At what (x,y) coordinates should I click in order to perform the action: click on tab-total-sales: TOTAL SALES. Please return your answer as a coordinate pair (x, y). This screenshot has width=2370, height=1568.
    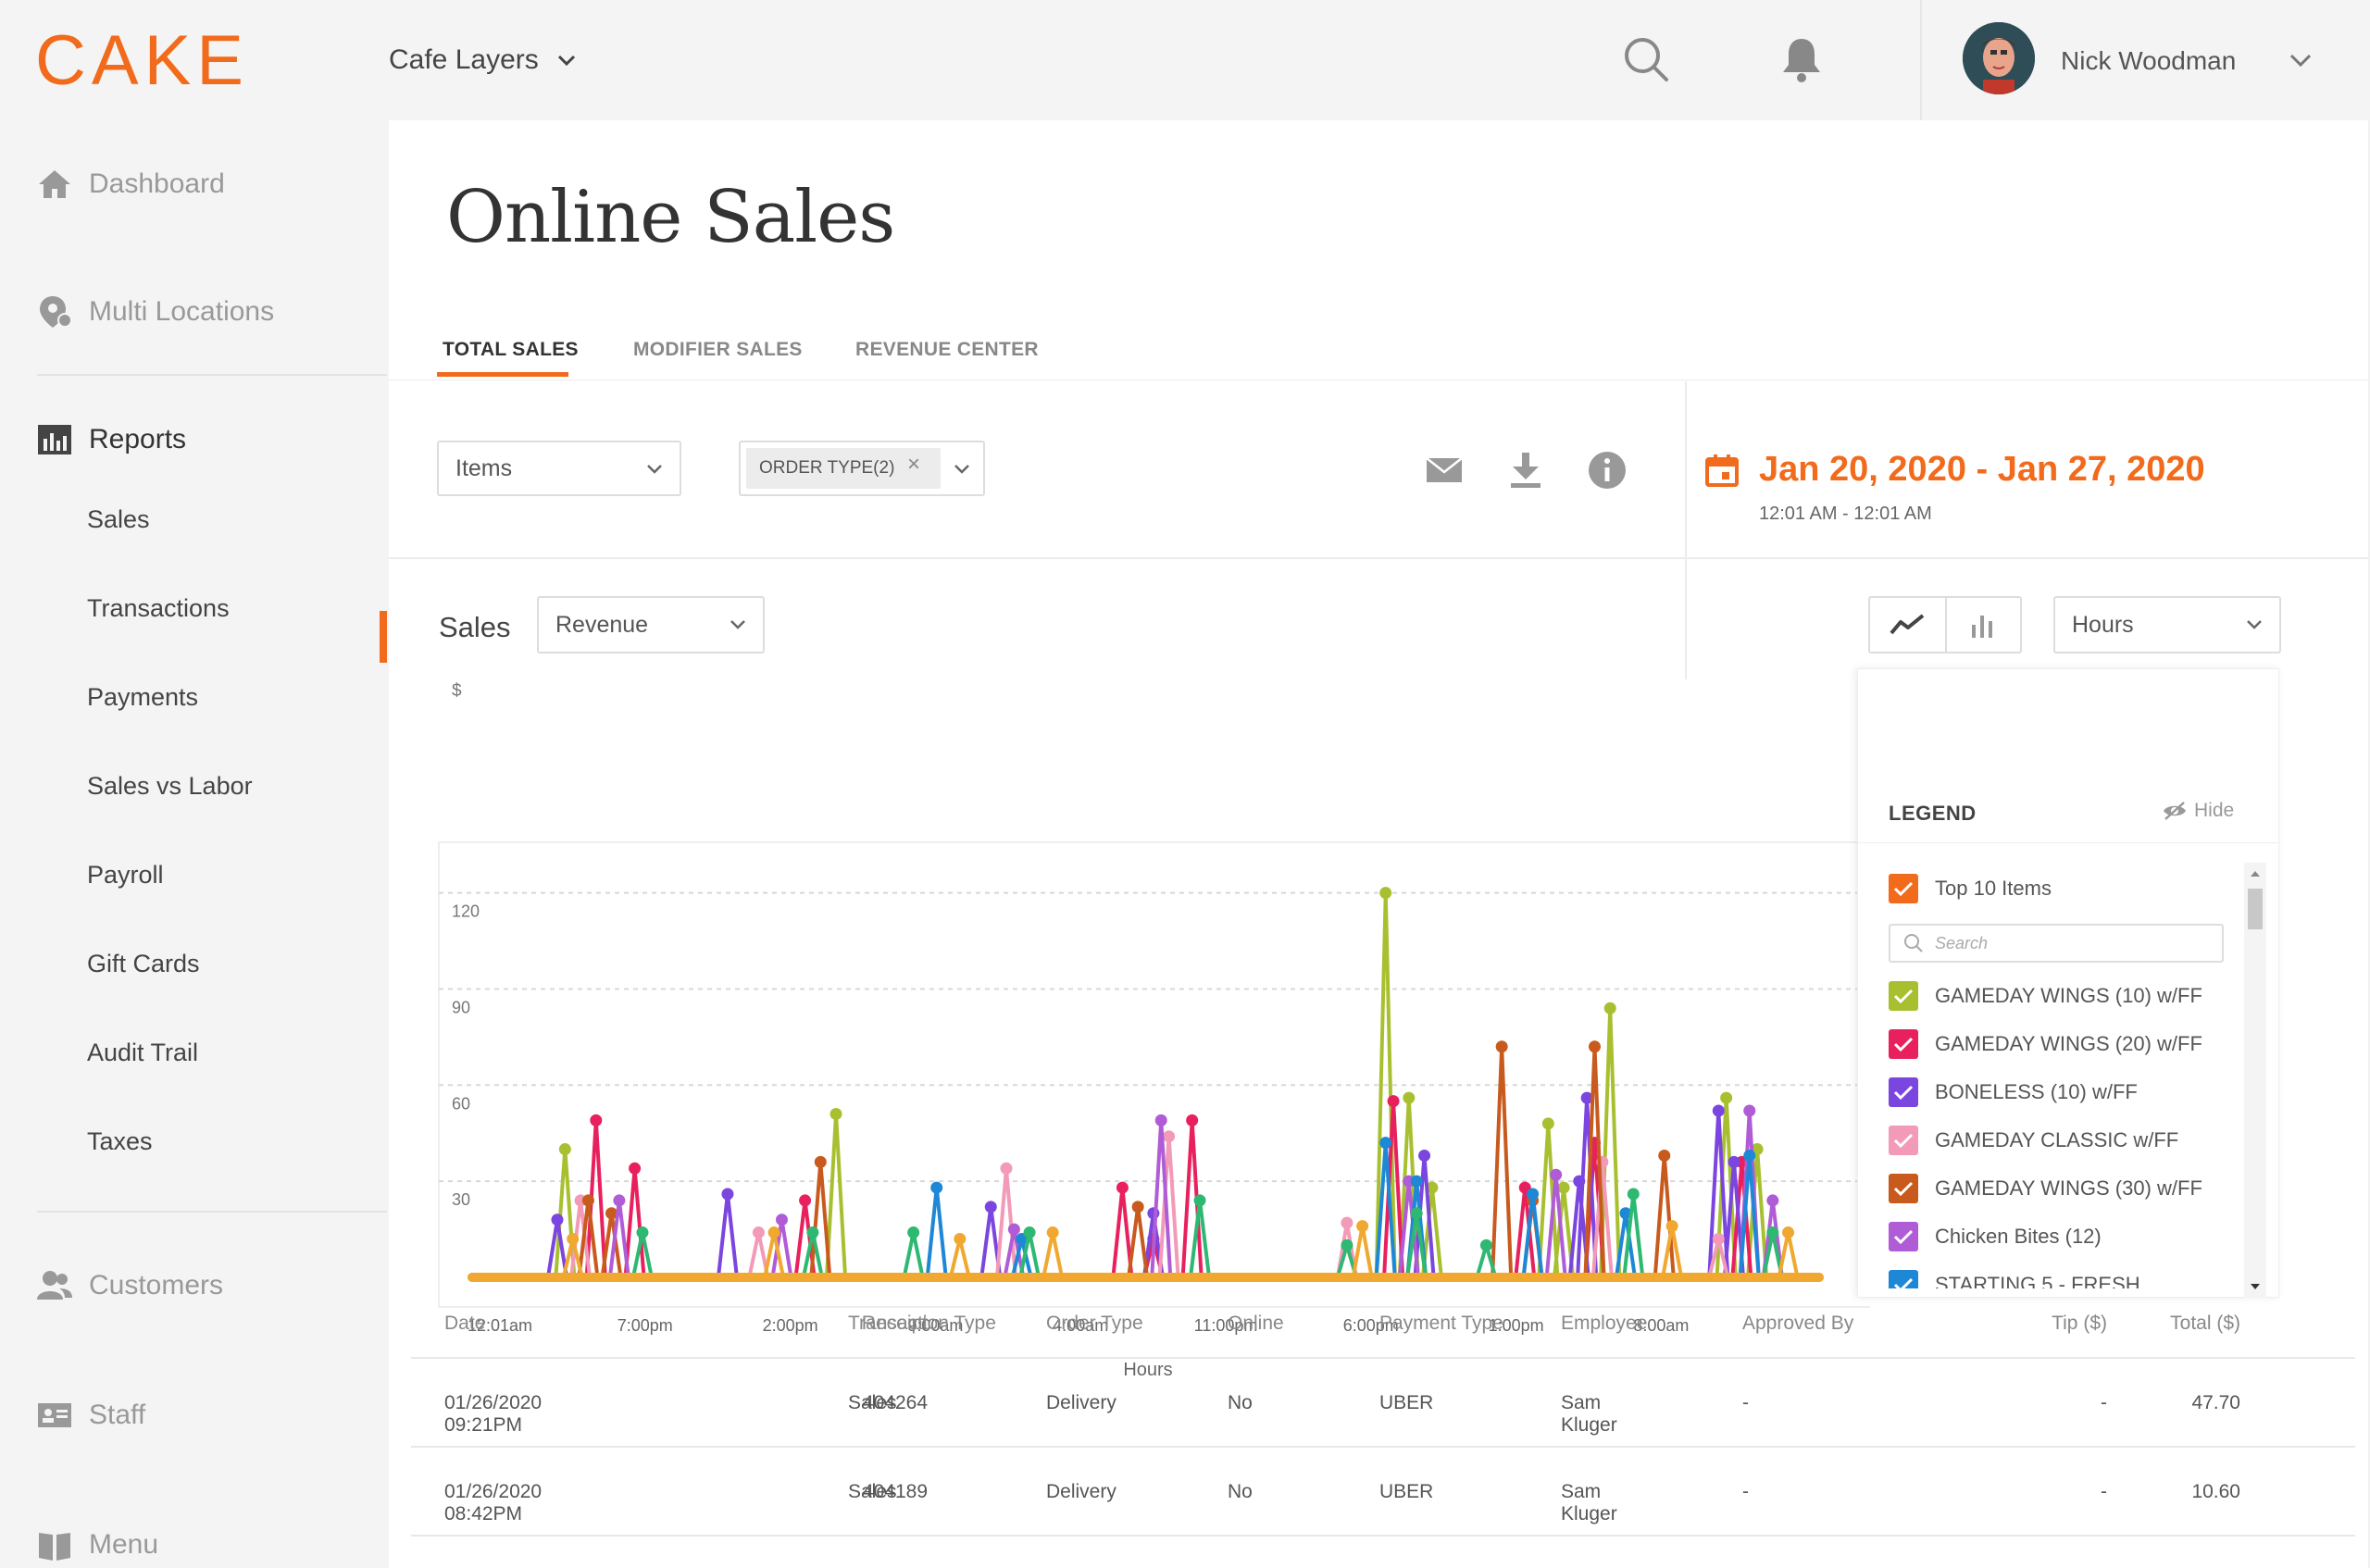
    Looking at the image, I should click on (511, 349).